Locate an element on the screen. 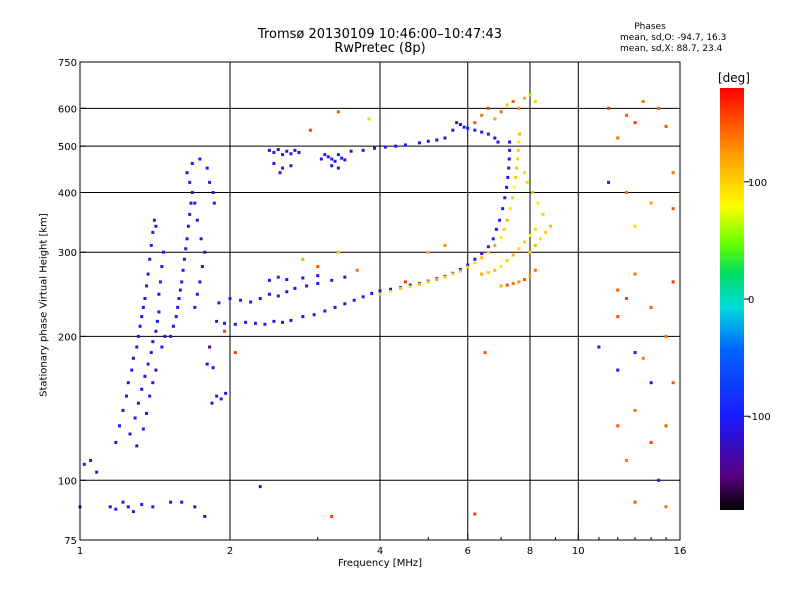 The image size is (800, 600). colorbar-tick-label: 0 is located at coordinates (751, 300).